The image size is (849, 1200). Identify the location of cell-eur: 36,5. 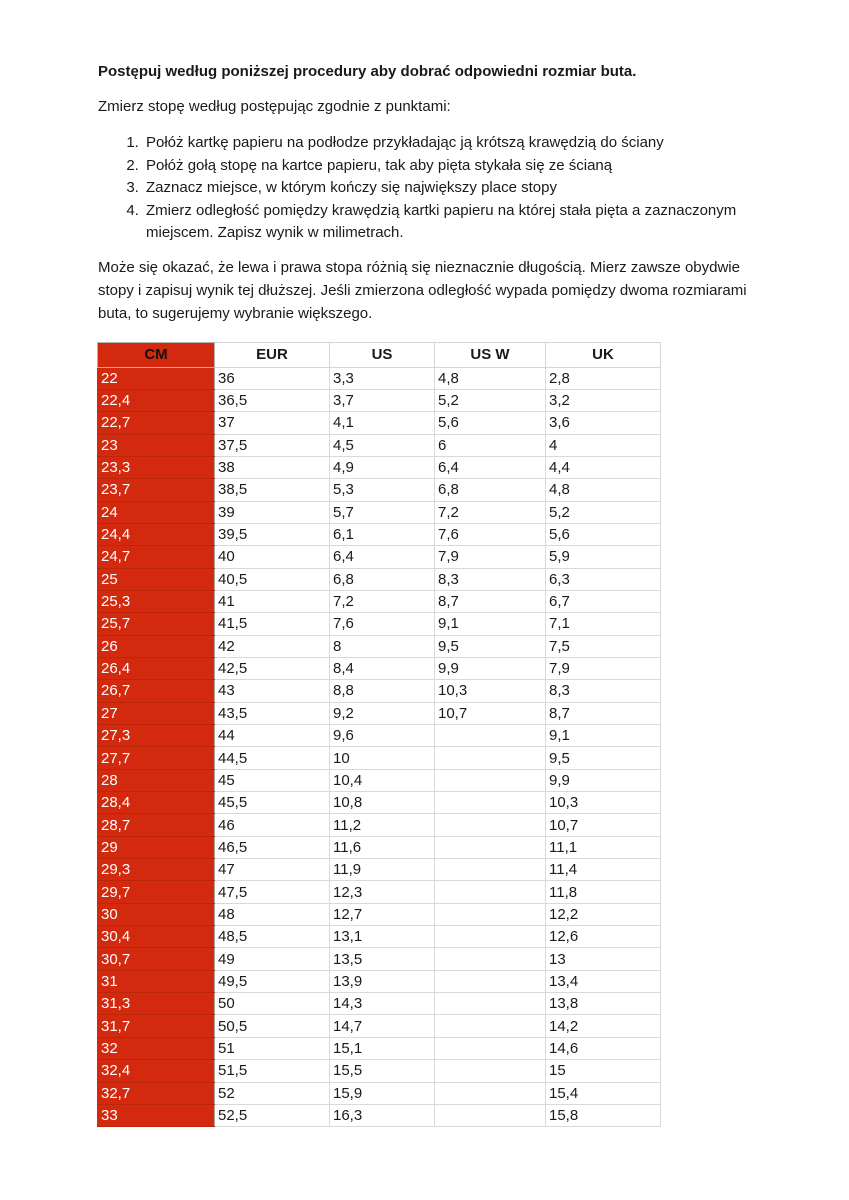
(272, 400).